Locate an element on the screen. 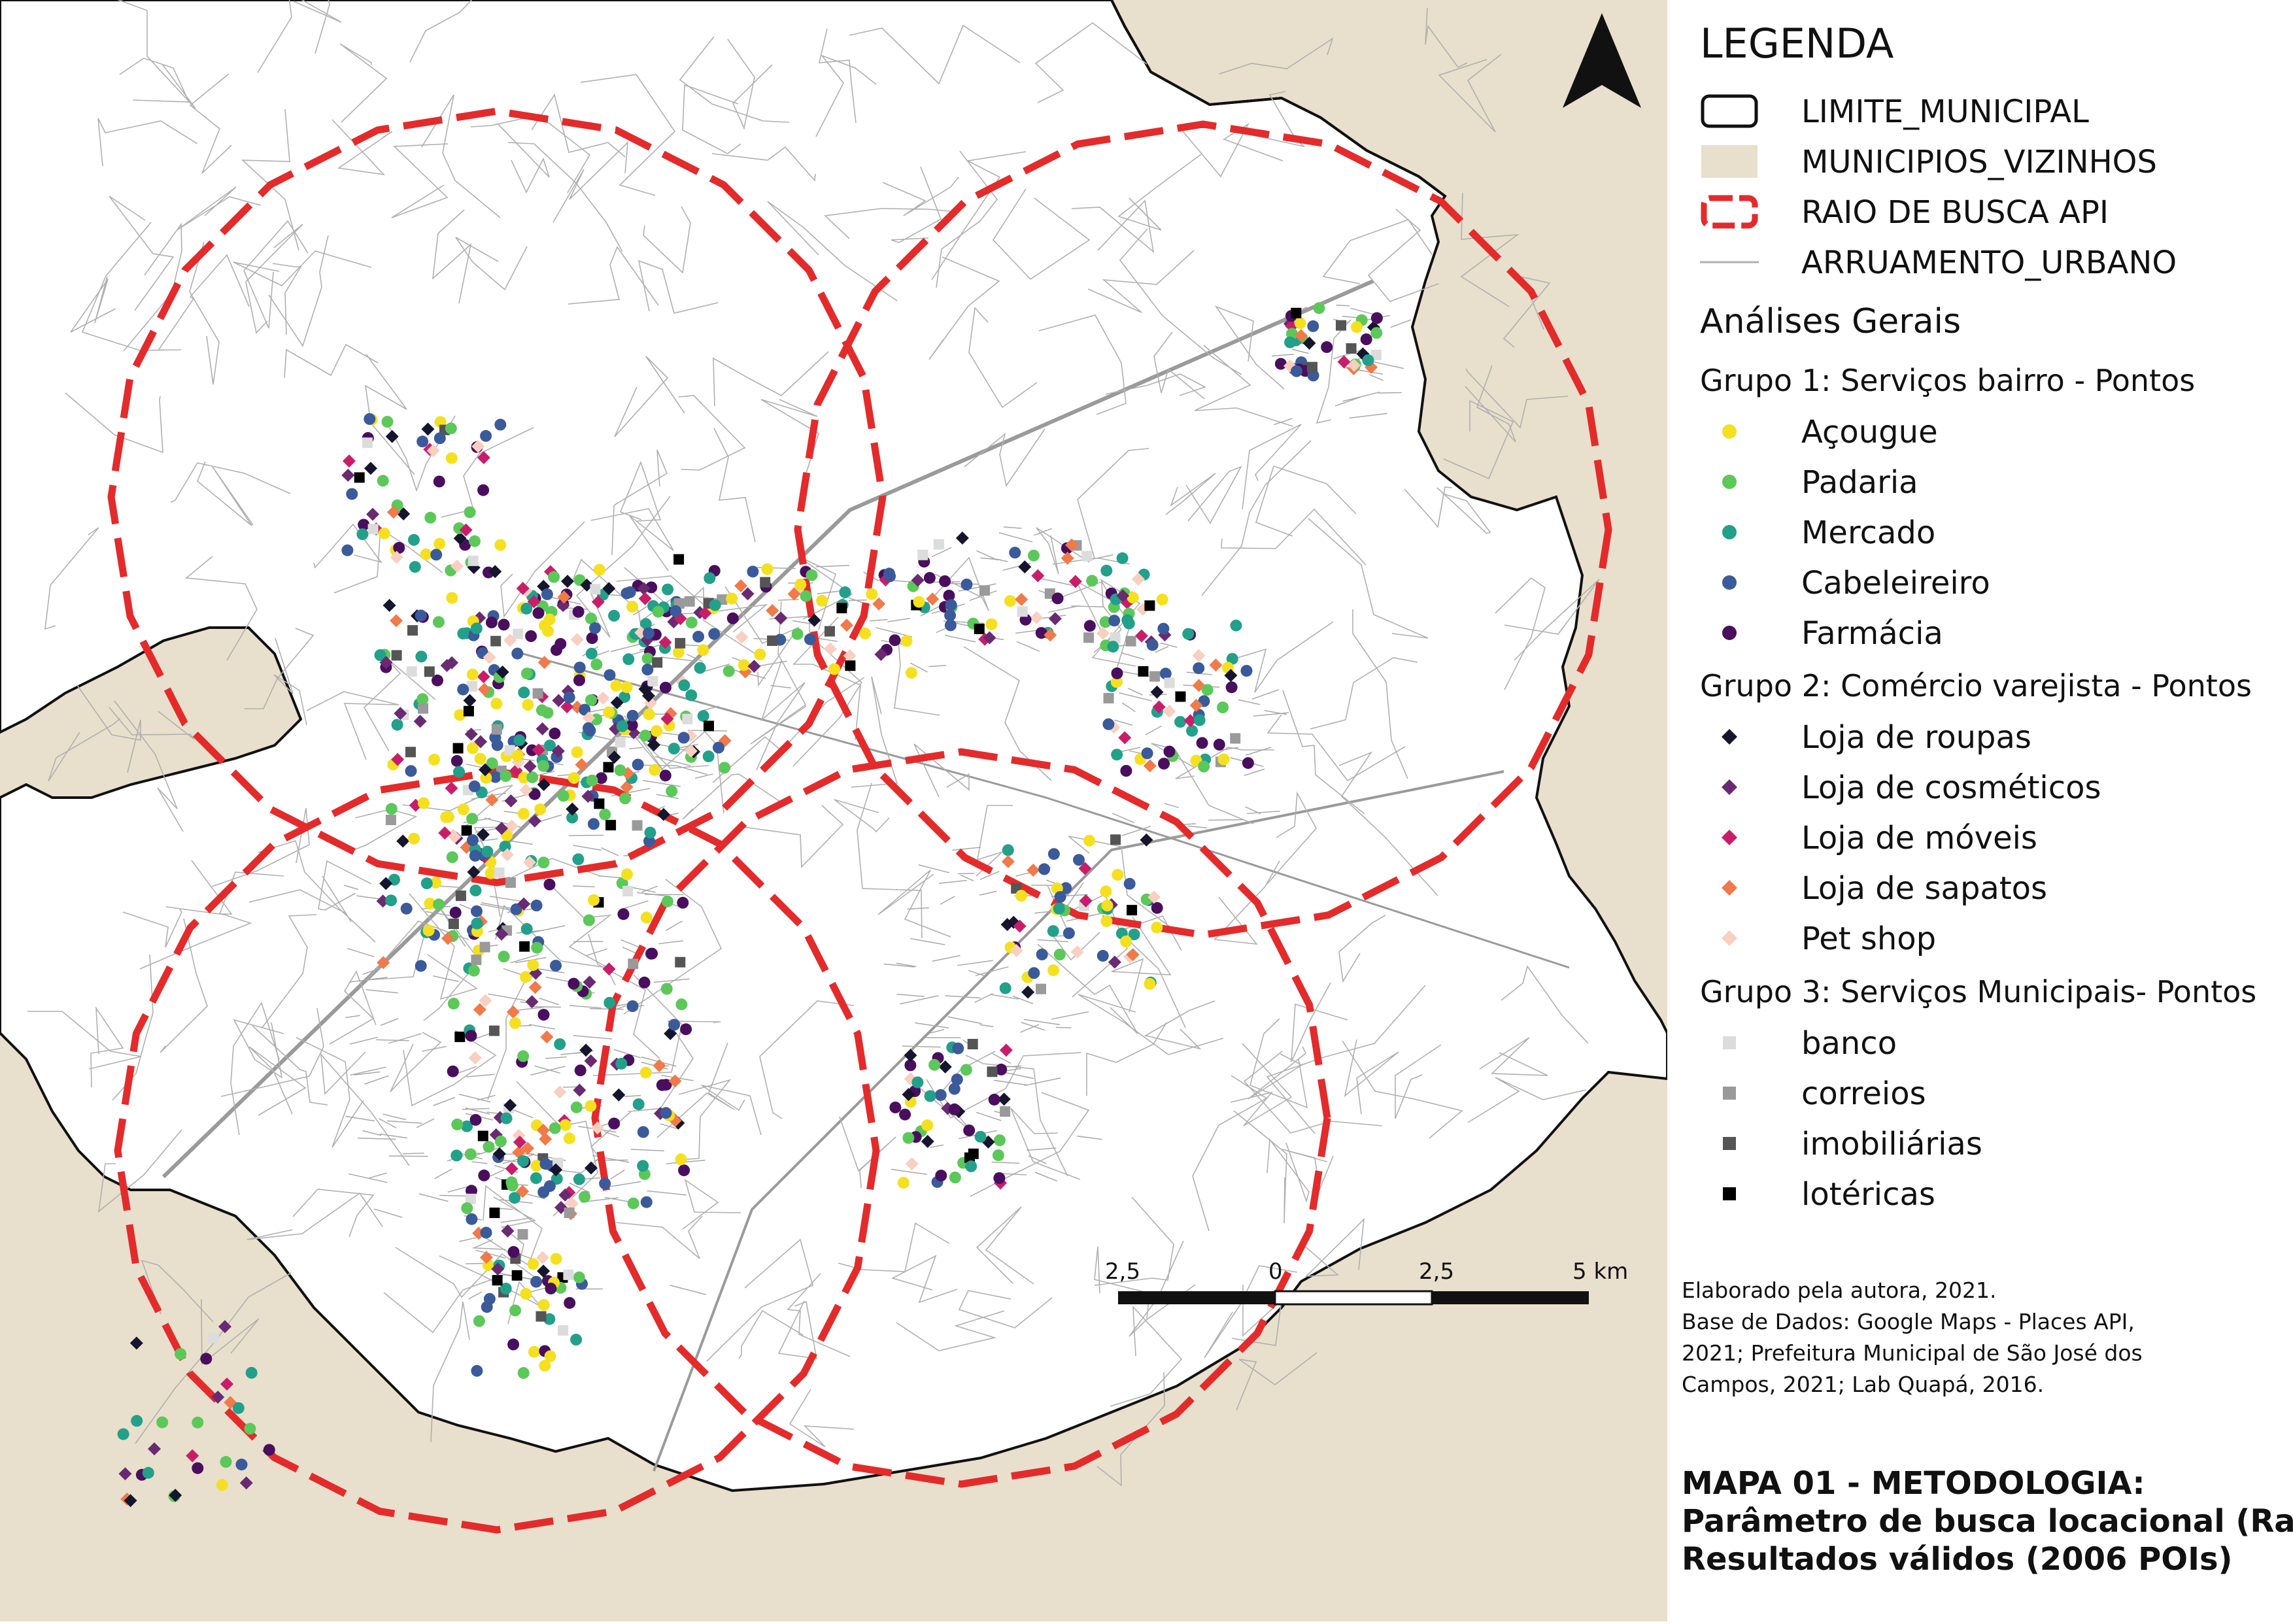 This screenshot has width=2293, height=1624. legend-item-cabeleireiro: Cabeleireiro is located at coordinates (1987, 582).